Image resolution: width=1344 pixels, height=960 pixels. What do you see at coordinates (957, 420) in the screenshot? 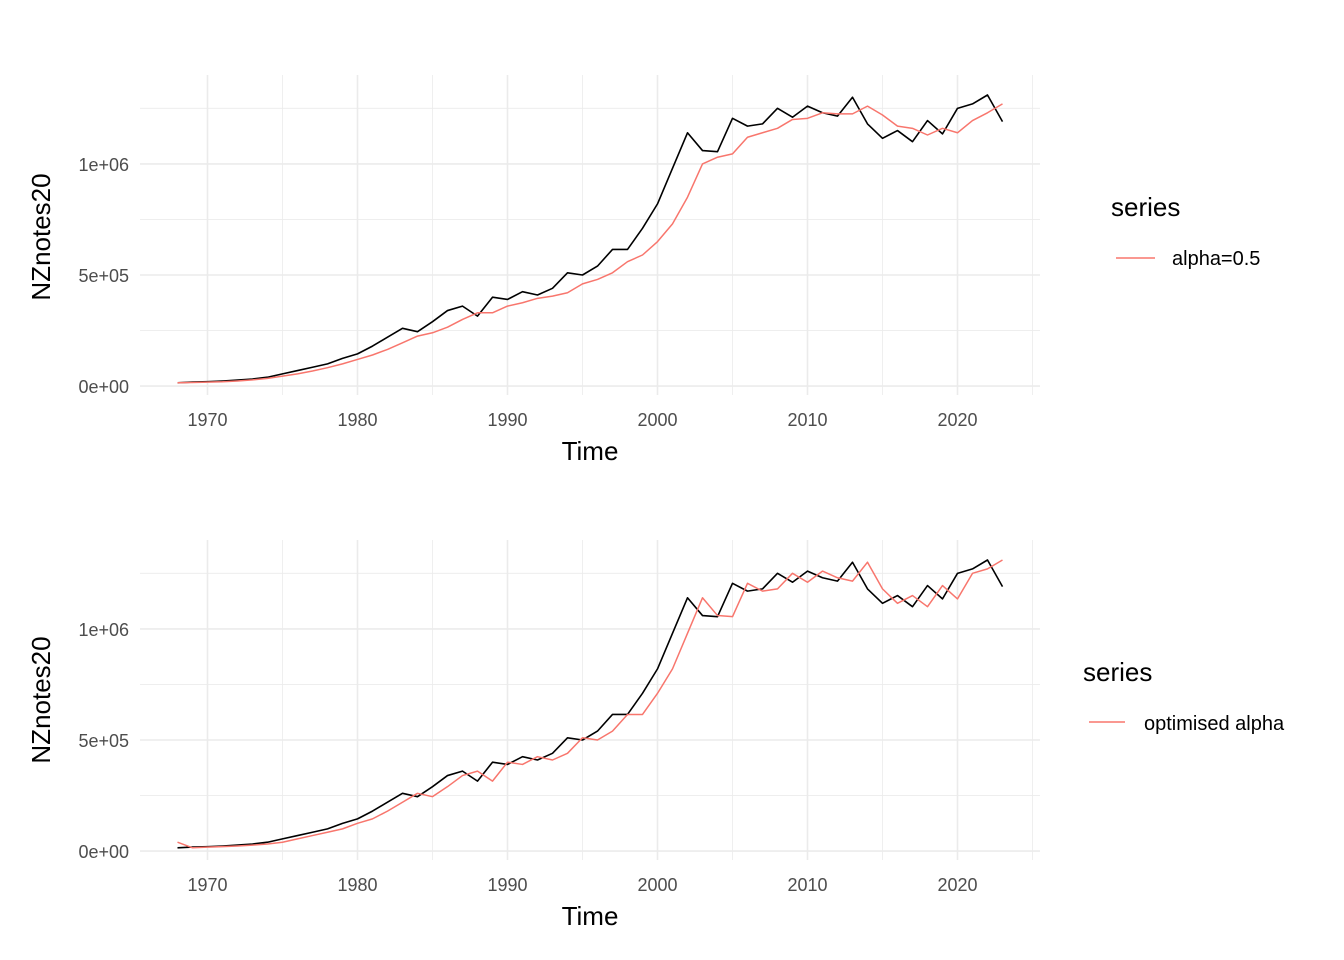
I see `top-panel-x-tick-label: 2020` at bounding box center [957, 420].